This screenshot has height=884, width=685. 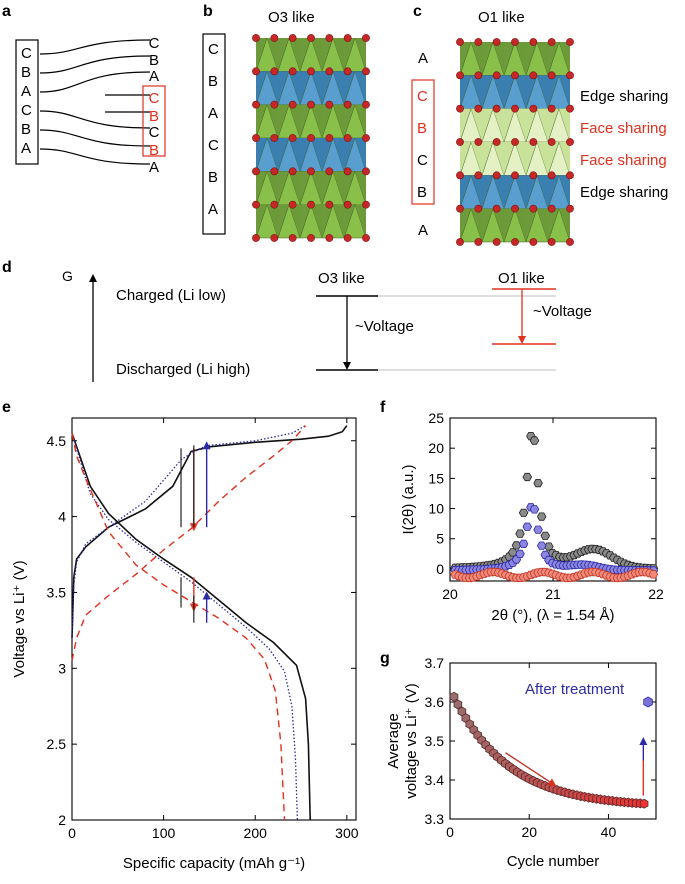 I want to click on e-ytick-label-3: 3.5, so click(x=57, y=592).